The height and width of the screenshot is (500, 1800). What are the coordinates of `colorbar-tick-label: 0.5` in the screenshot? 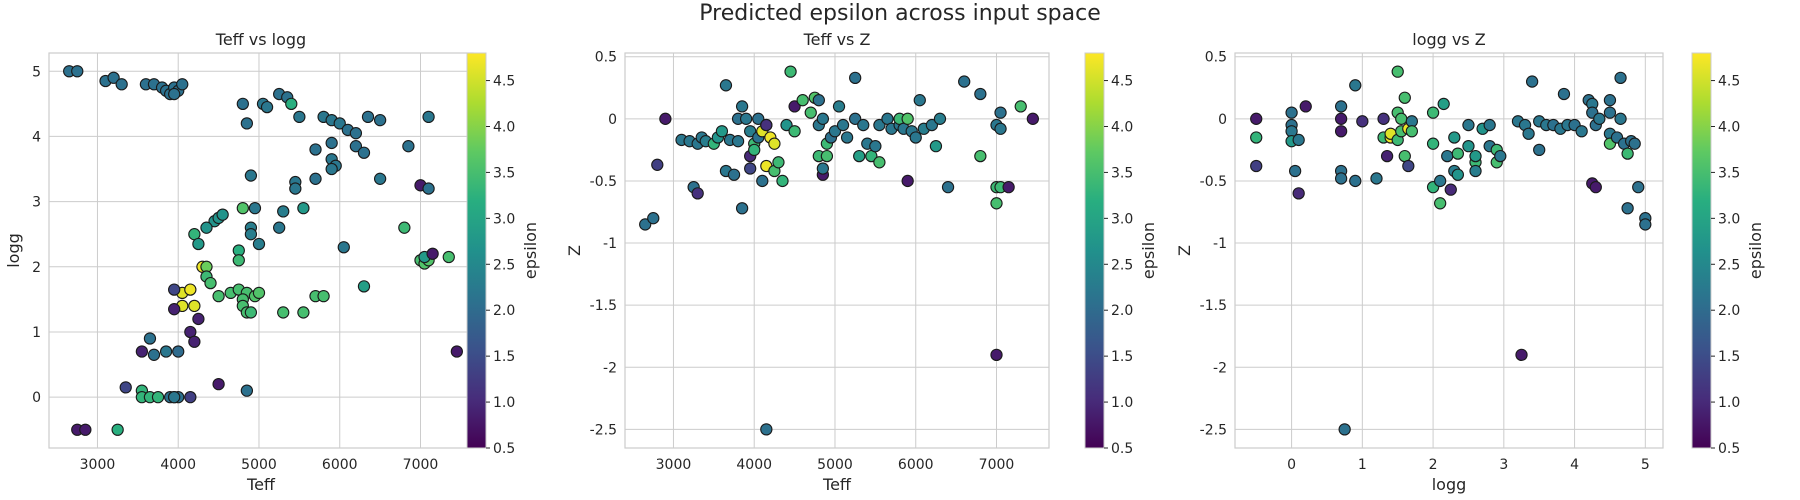 It's located at (504, 449).